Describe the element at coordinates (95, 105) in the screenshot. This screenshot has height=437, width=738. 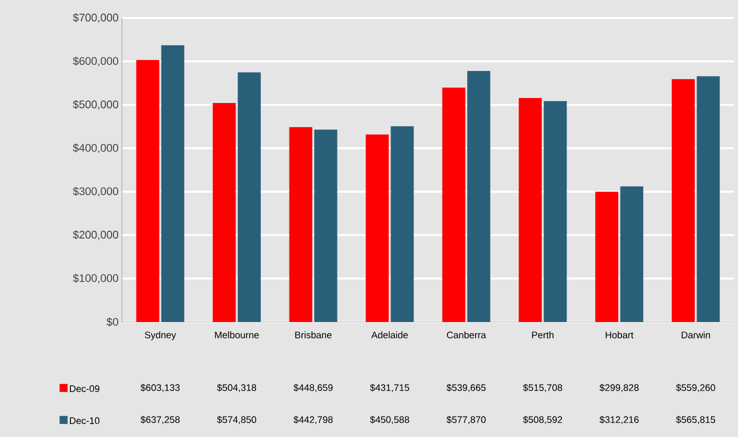
I see `y-tick-label: $500,000` at that location.